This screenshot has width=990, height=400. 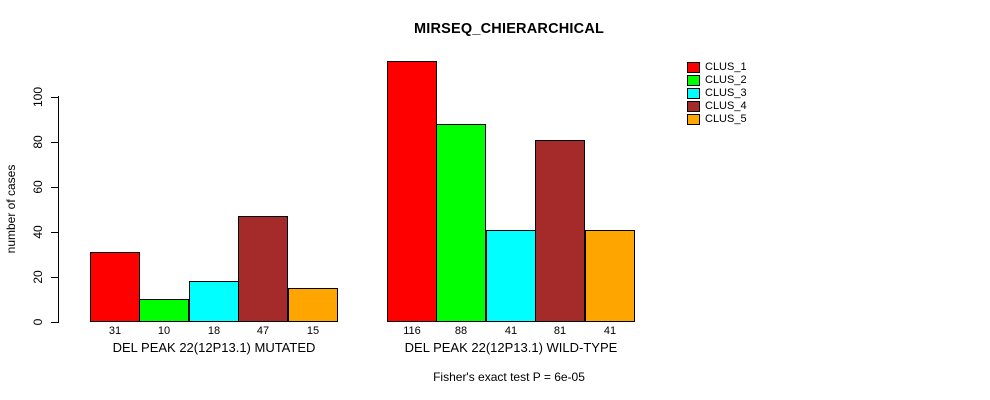 What do you see at coordinates (560, 331) in the screenshot?
I see `bar-value-label: 81` at bounding box center [560, 331].